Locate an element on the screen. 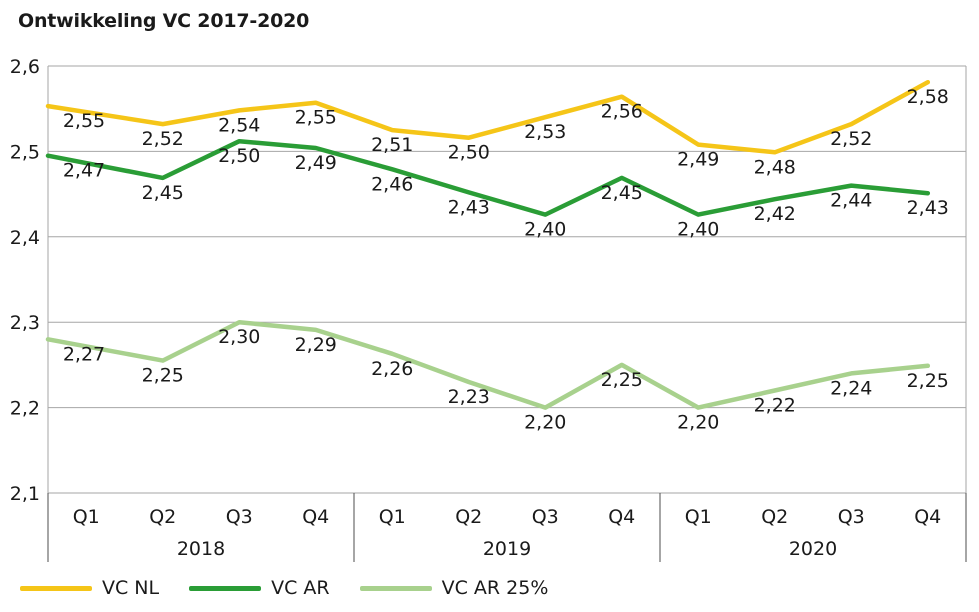 This screenshot has height=612, width=979. legend-label: VC AR is located at coordinates (300, 588).